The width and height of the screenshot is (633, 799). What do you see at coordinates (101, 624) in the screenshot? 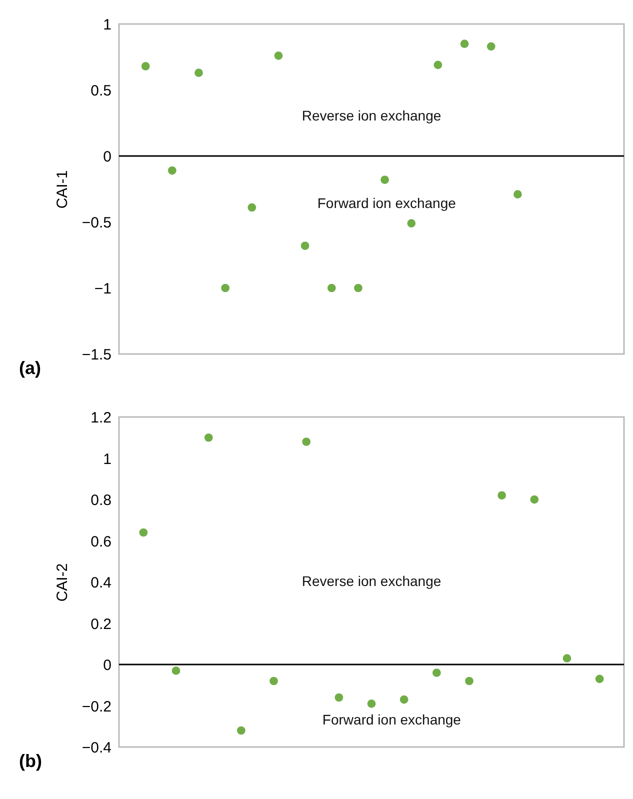
I see `y-tick-label: 0.2` at bounding box center [101, 624].